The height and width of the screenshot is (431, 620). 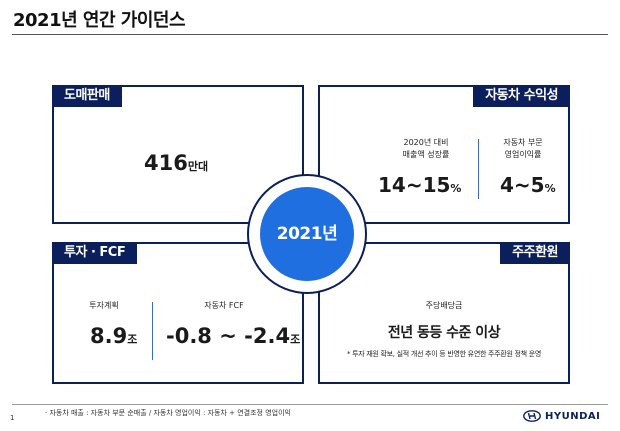 What do you see at coordinates (550, 188) in the screenshot?
I see `margin-unit: %` at bounding box center [550, 188].